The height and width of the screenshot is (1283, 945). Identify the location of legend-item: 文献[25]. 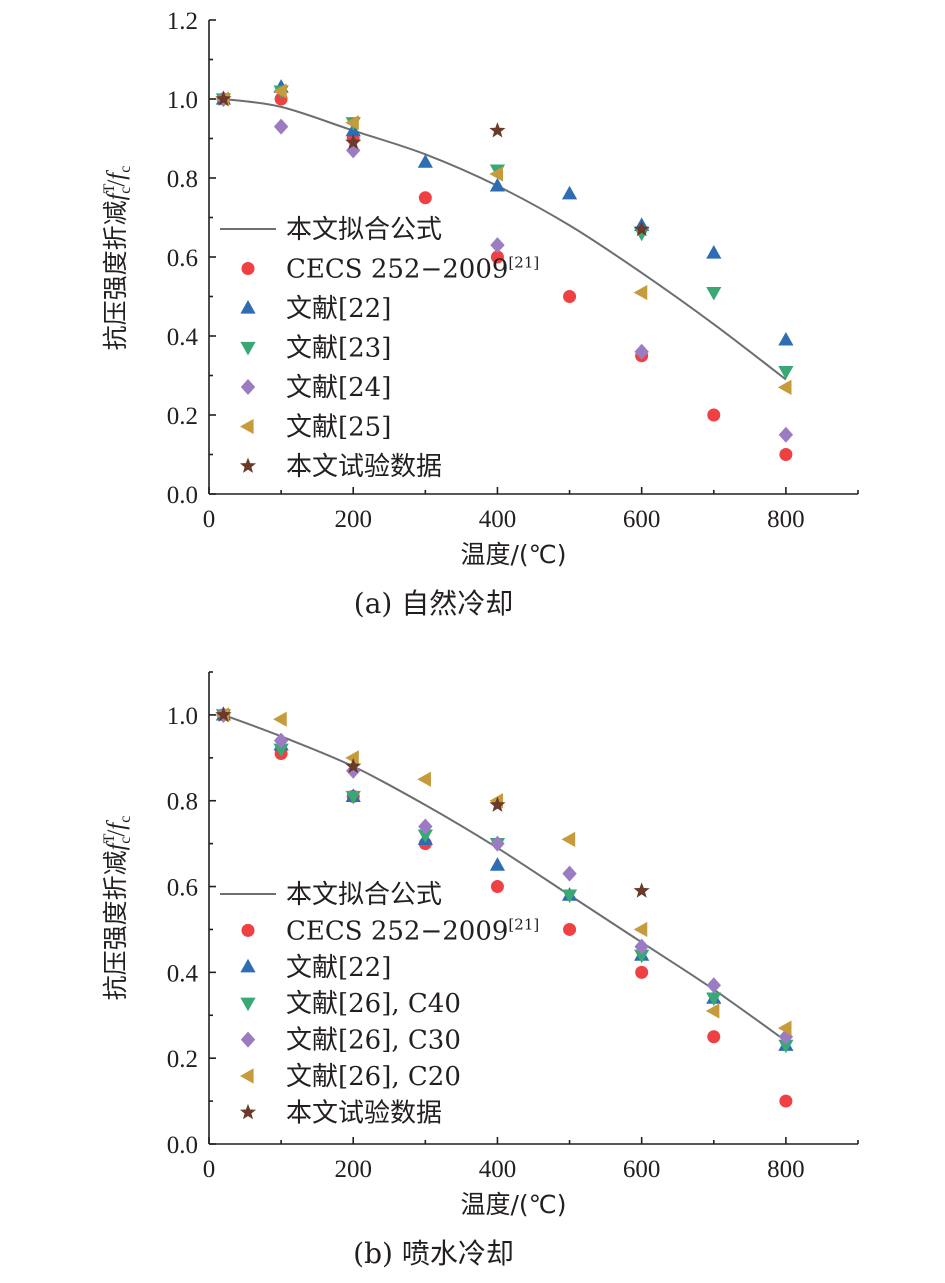
(315, 428).